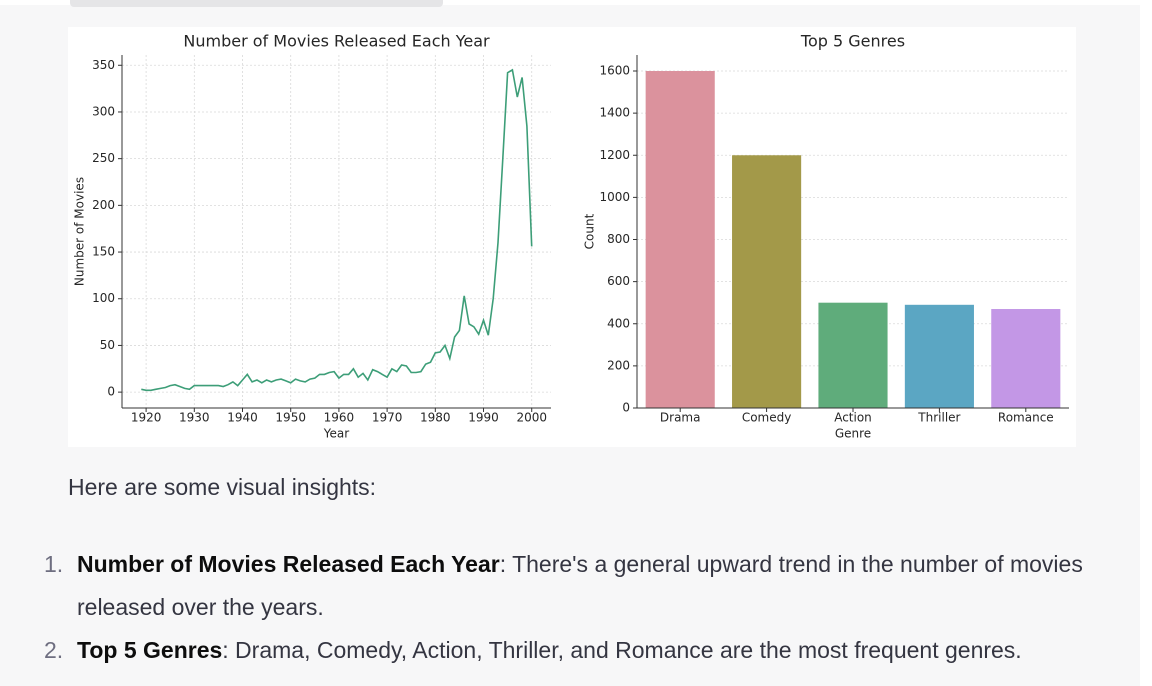 The image size is (1152, 686). What do you see at coordinates (146, 418) in the screenshot?
I see `x-tick-label: 1920` at bounding box center [146, 418].